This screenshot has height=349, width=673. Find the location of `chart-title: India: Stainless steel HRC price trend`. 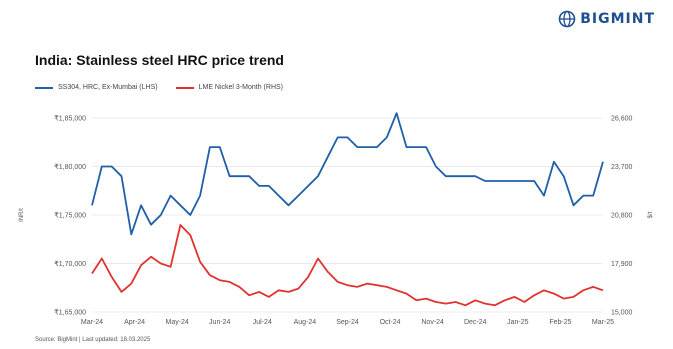

chart-title: India: Stainless steel HRC price trend is located at coordinates (159, 60).